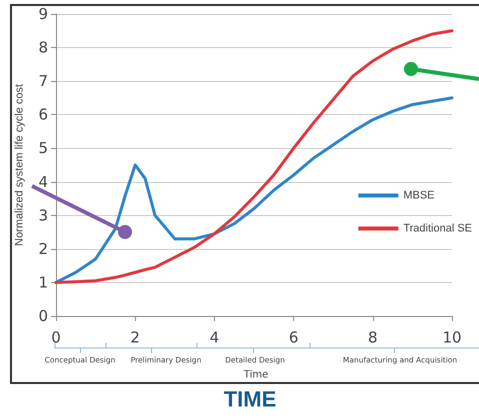 This screenshot has height=419, width=479. Describe the element at coordinates (255, 375) in the screenshot. I see `x-axis-title: Time` at that location.